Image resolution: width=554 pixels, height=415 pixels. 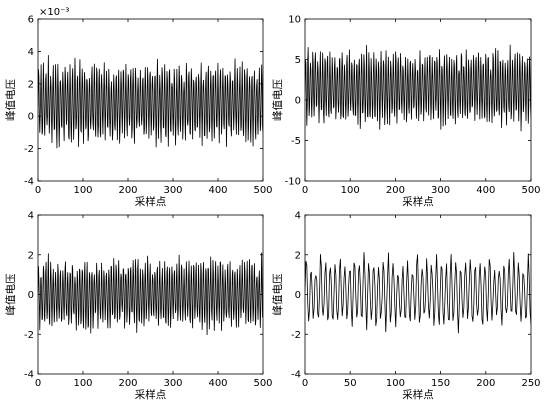 I want to click on y-tick-label: -10, so click(x=293, y=182).